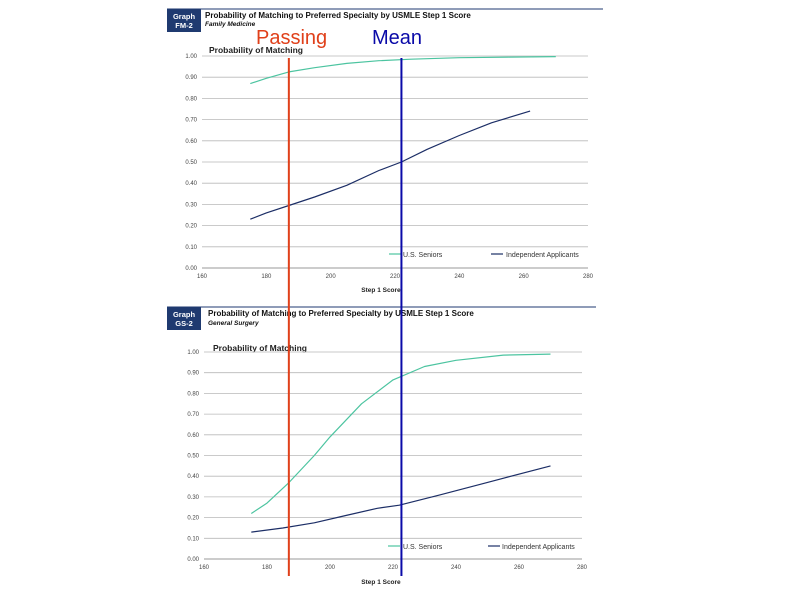  I want to click on chart-subtitle: Family Medicine, so click(230, 24).